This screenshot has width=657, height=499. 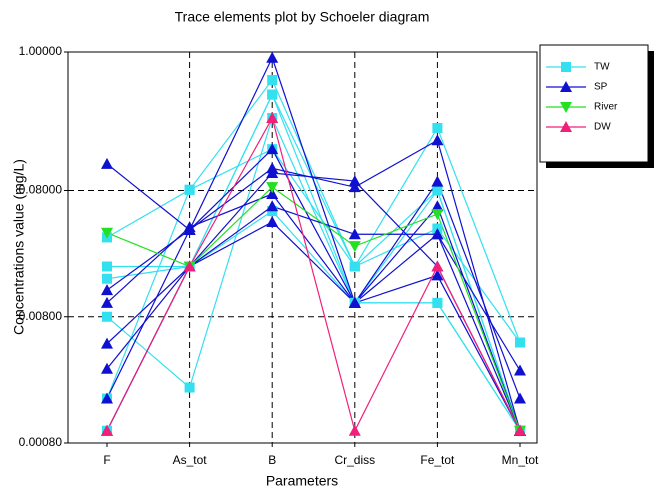 What do you see at coordinates (190, 460) in the screenshot?
I see `x-tick-label: As_tot` at bounding box center [190, 460].